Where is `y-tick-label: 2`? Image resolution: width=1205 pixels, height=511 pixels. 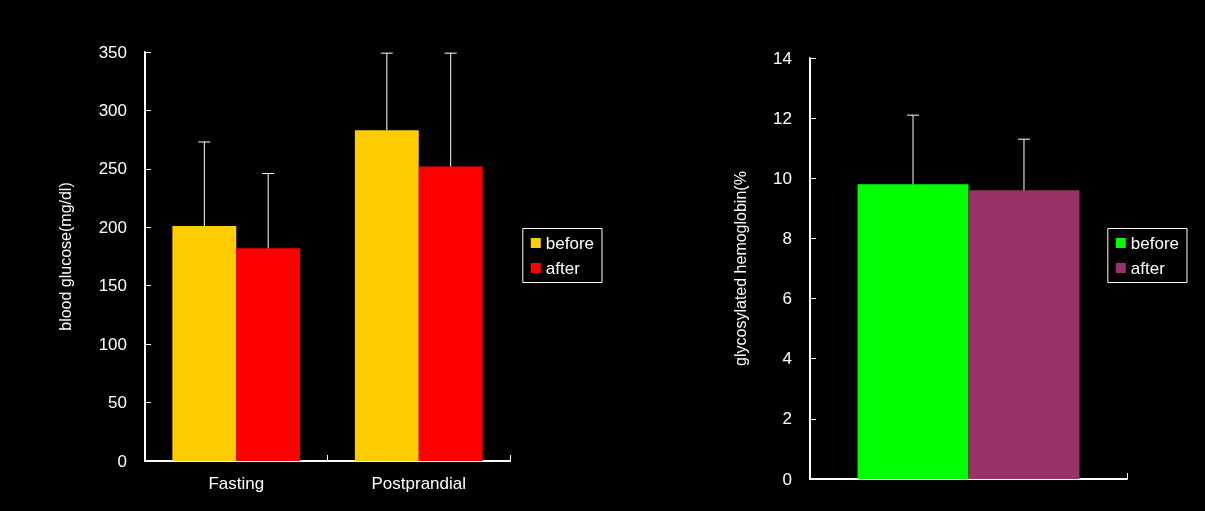
y-tick-label: 2 is located at coordinates (787, 419).